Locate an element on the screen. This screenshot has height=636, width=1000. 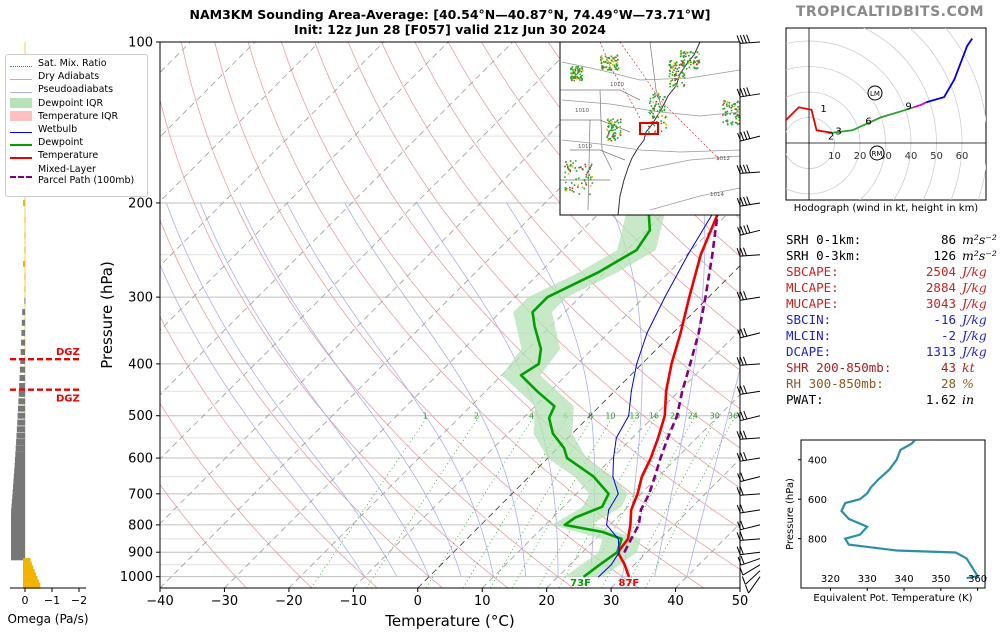
hodograph-ring-label: 20 is located at coordinates (860, 156).